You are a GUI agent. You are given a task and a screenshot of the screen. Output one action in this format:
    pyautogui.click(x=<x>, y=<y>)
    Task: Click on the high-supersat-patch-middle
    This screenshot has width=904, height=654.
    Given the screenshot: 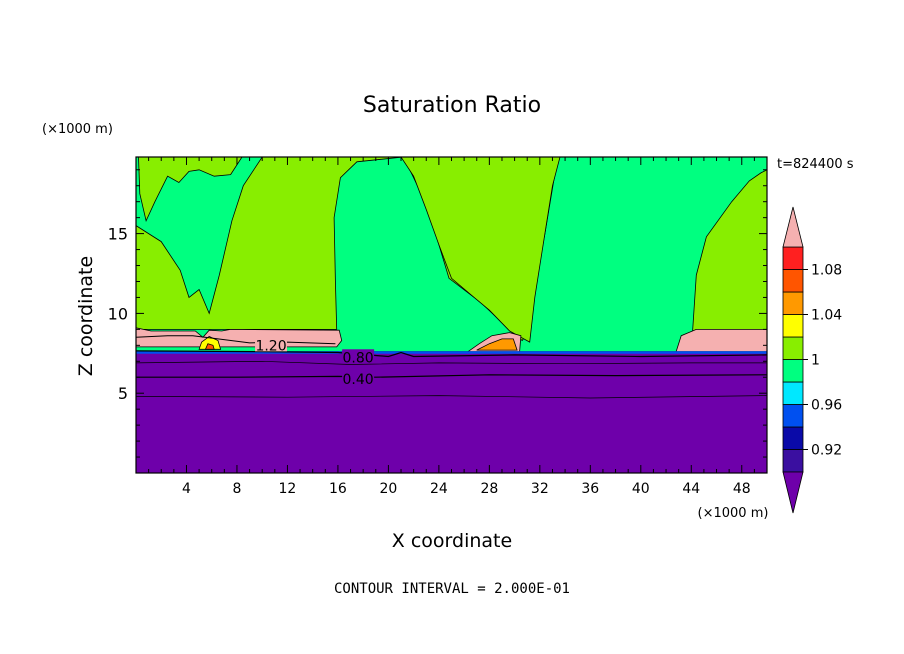 What is the action you would take?
    pyautogui.click(x=497, y=344)
    